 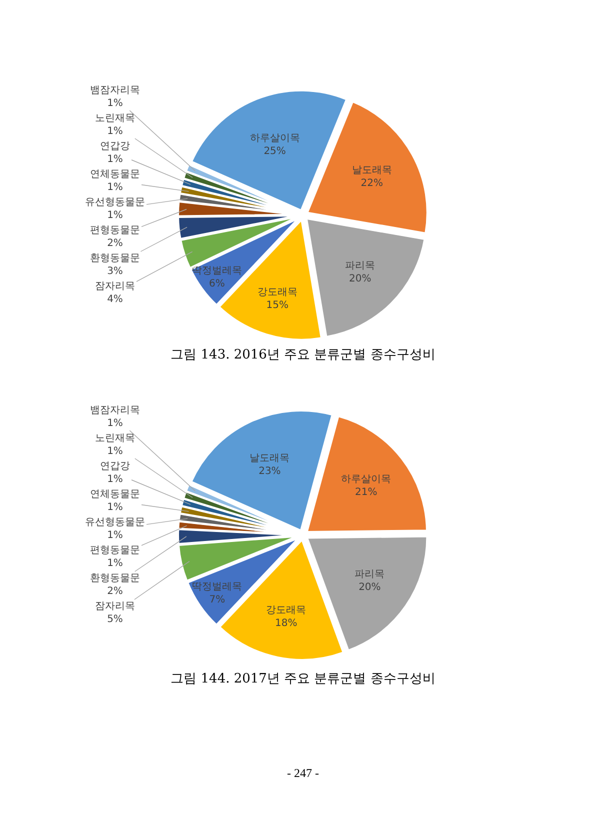 What do you see at coordinates (269, 471) in the screenshot?
I see `data-label: 23%` at bounding box center [269, 471].